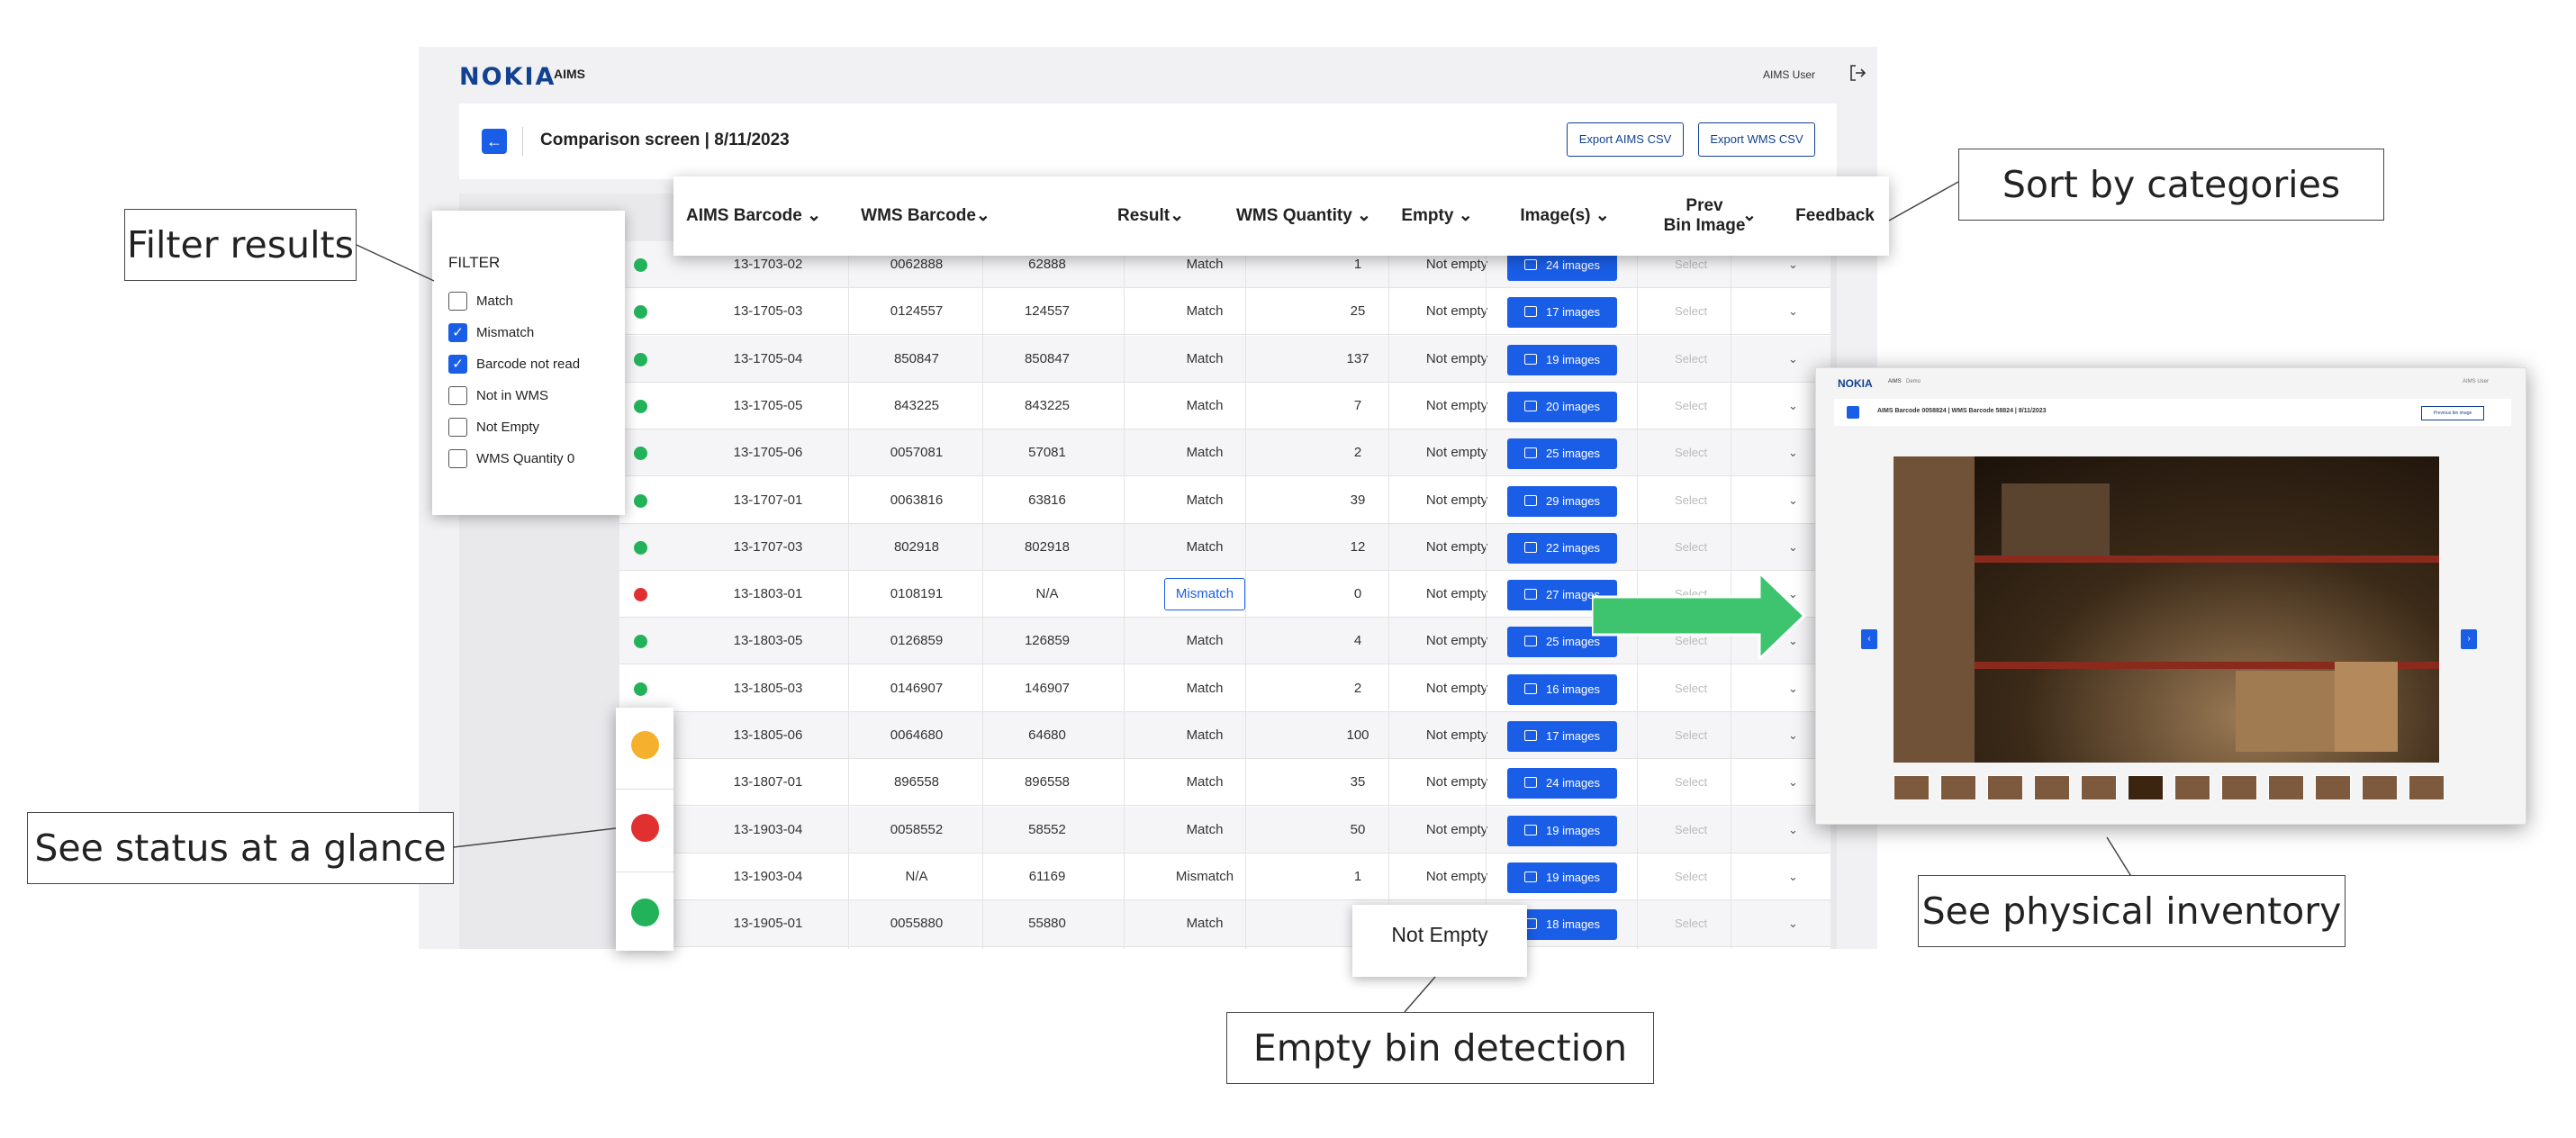  Describe the element at coordinates (1150, 215) in the screenshot. I see `sort-result: Result ⌄` at that location.